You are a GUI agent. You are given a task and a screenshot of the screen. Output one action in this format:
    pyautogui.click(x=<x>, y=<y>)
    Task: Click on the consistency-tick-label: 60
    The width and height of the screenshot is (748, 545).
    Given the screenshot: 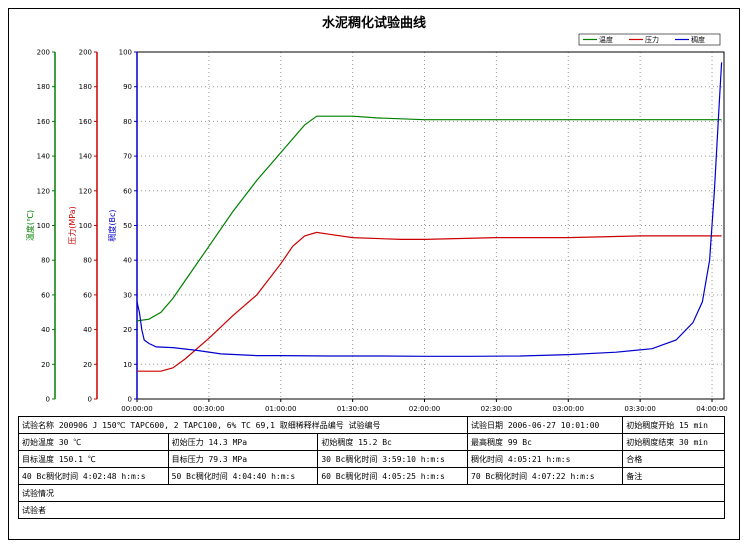 What is the action you would take?
    pyautogui.click(x=127, y=191)
    